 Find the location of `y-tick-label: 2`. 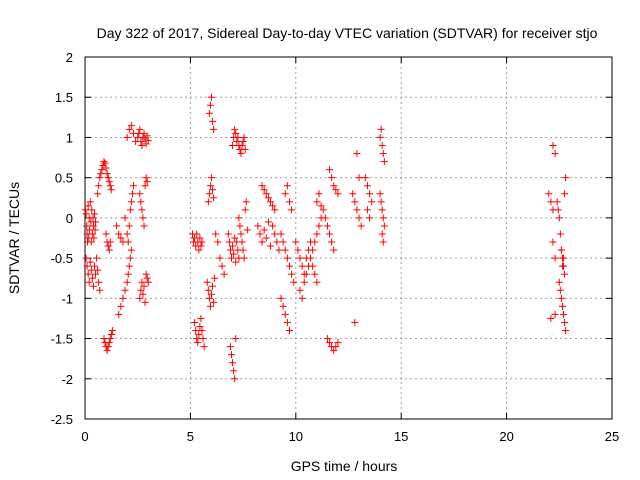

y-tick-label: 2 is located at coordinates (69, 57).